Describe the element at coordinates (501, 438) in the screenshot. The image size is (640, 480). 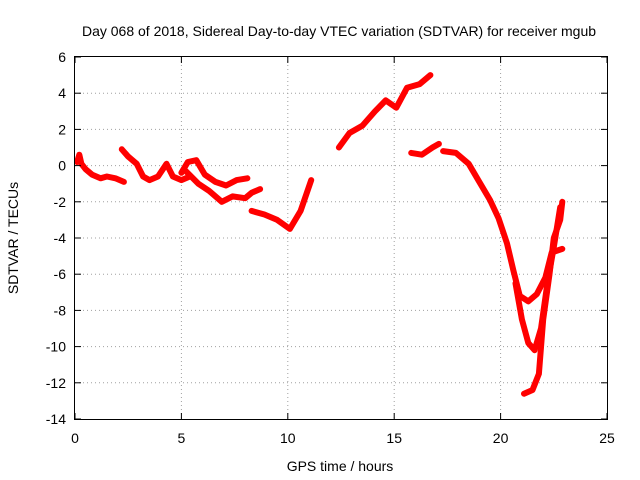
I see `x-tick-label: 20` at that location.